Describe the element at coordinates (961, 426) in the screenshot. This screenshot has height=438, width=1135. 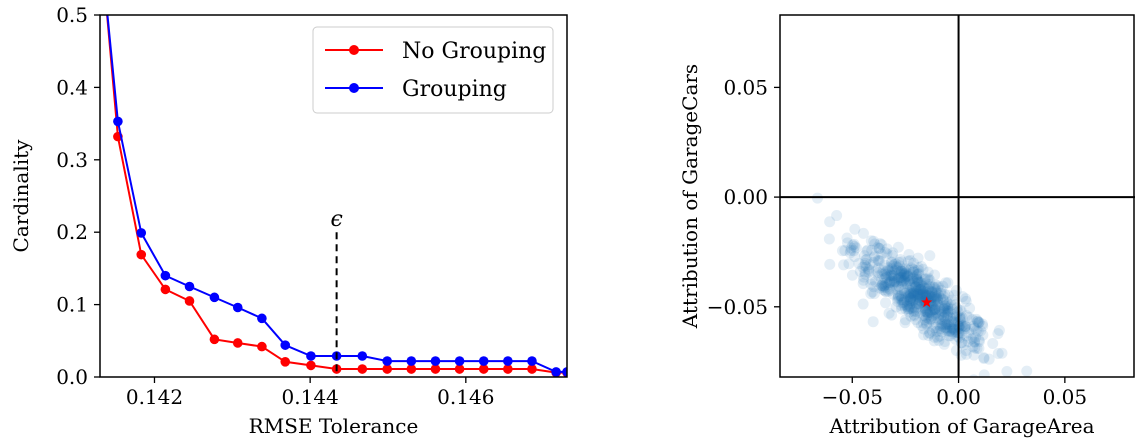
I see `x-axis-label: Attribution of GarageArea` at that location.